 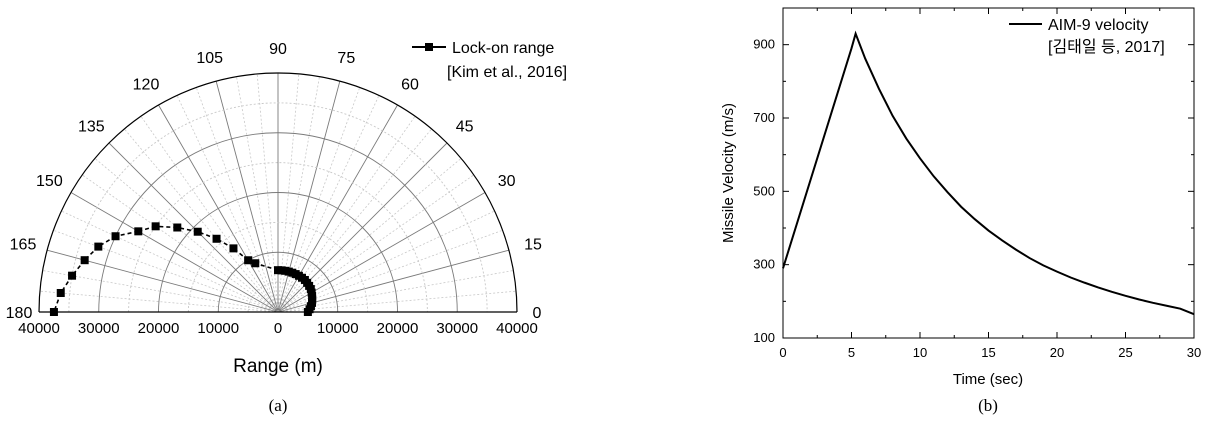 I want to click on line-legend-source: [김태일 등, 2017], so click(x=1106, y=47).